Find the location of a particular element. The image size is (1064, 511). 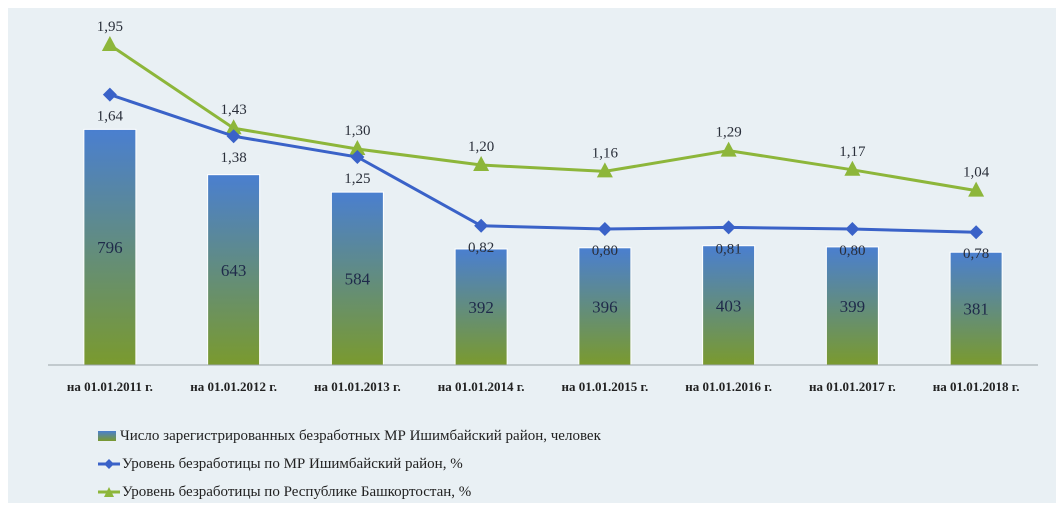

bar-value-label: 399 is located at coordinates (853, 306).